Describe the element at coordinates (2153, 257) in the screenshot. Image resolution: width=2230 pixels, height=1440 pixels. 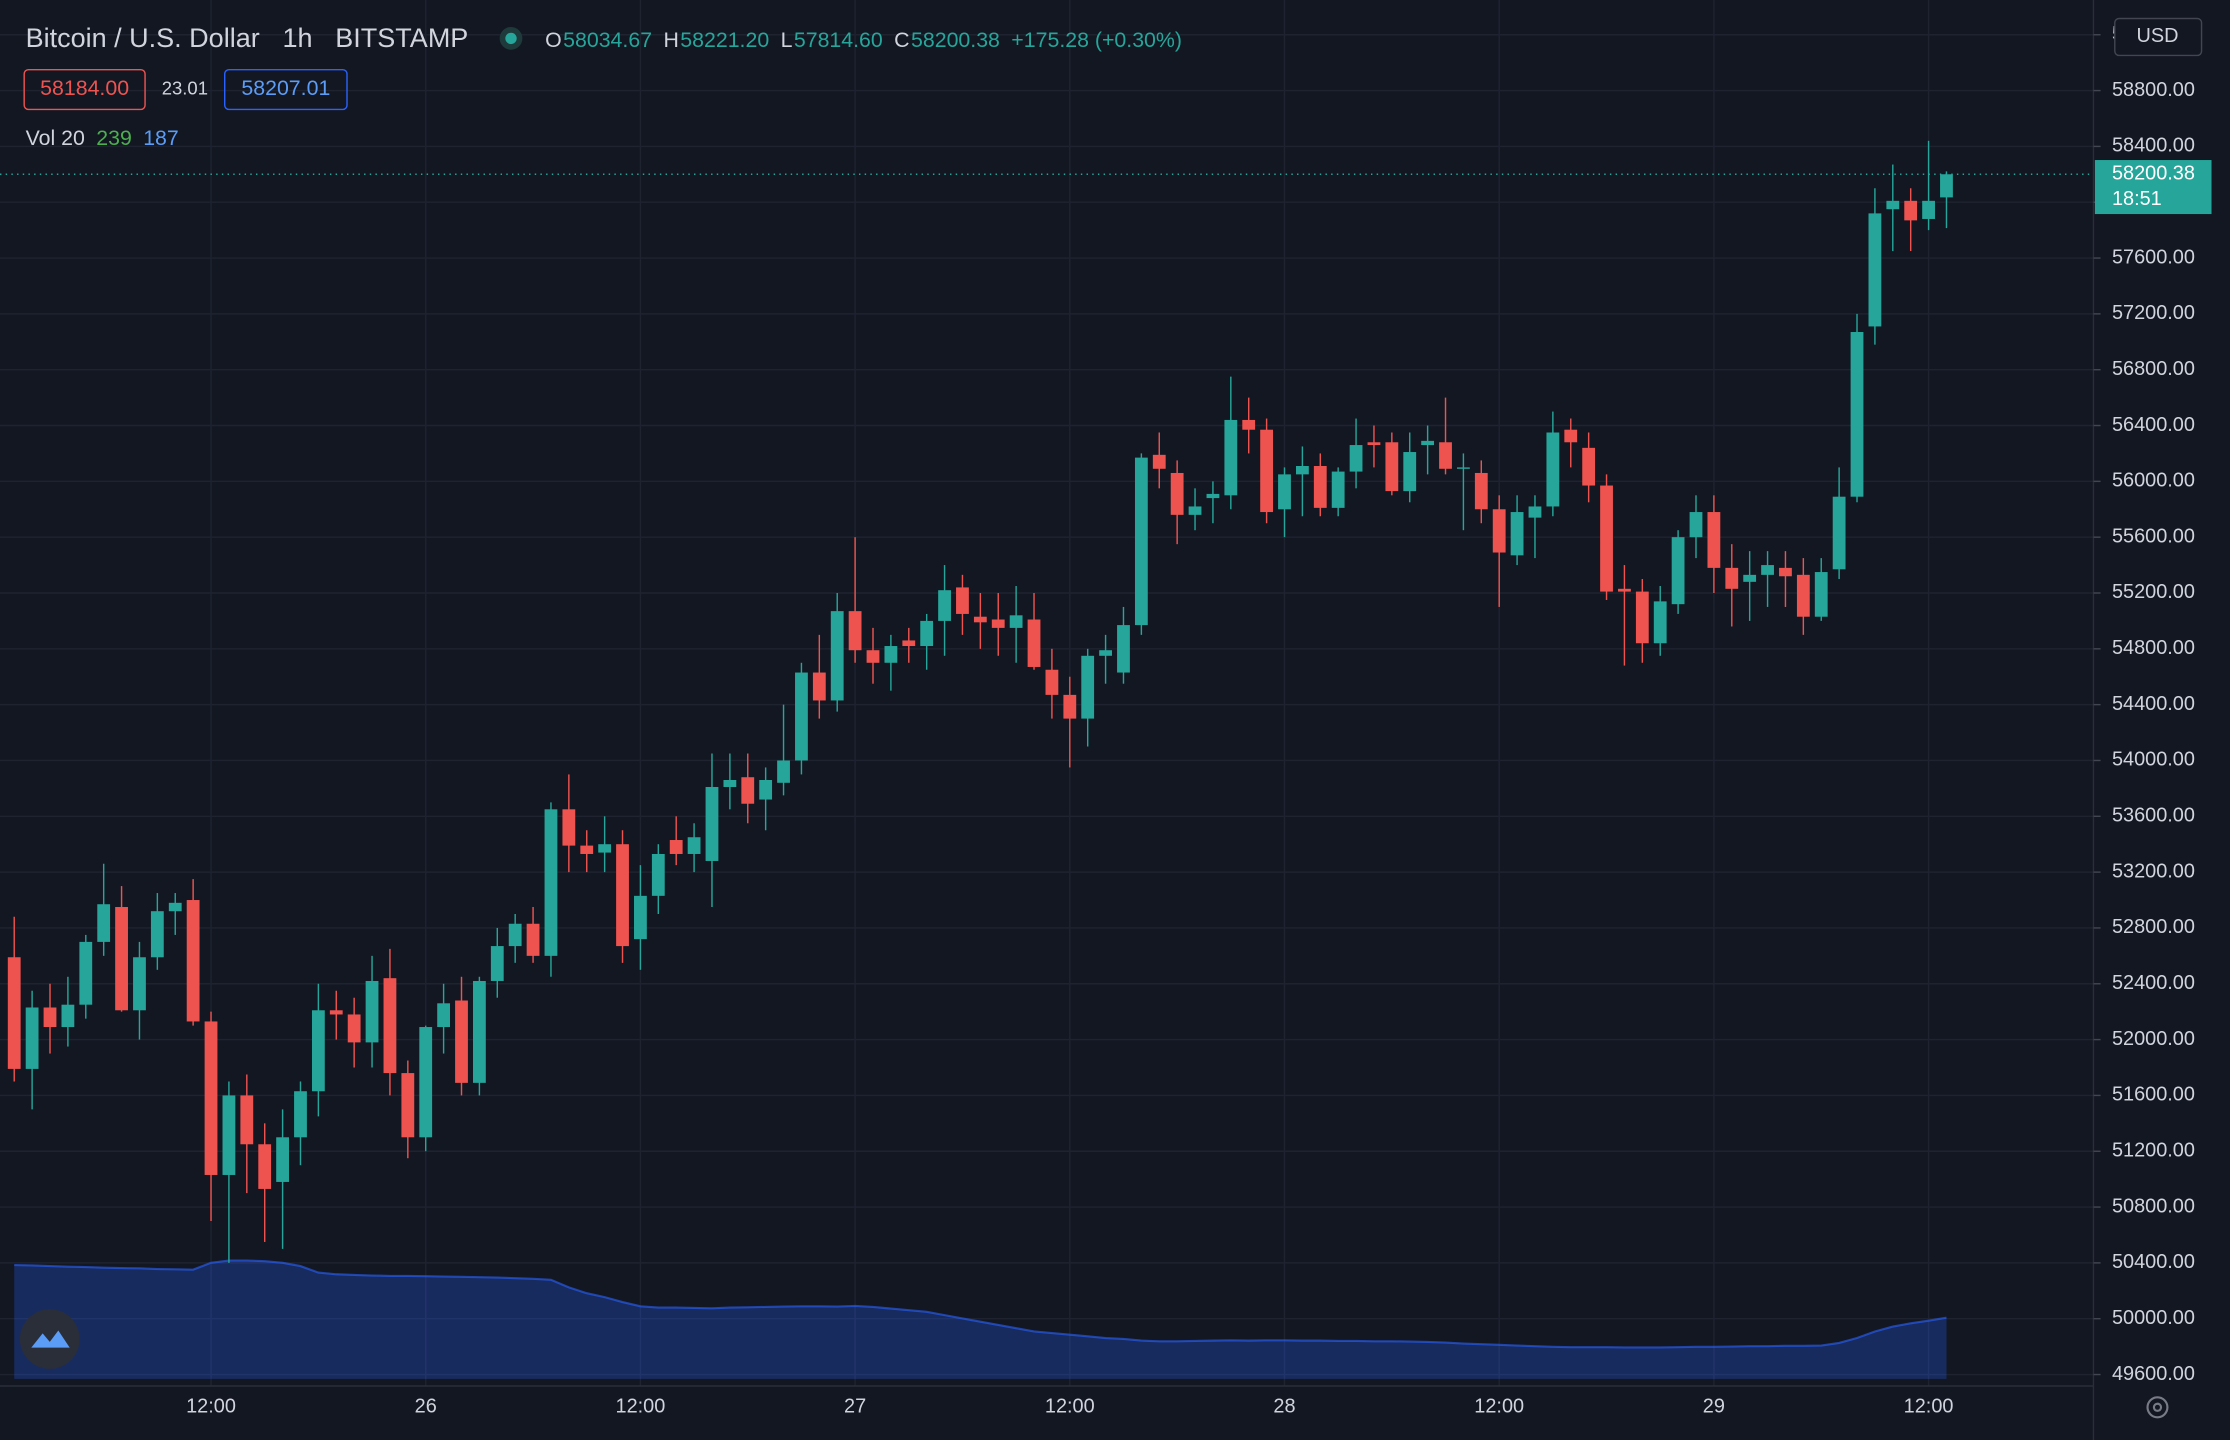
I see `y-tick-label: 57600.00` at that location.